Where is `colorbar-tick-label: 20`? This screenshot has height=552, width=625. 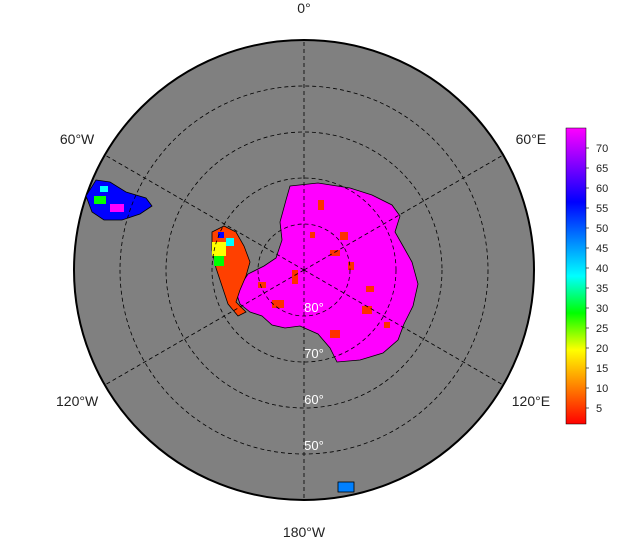
colorbar-tick-label: 20 is located at coordinates (602, 349).